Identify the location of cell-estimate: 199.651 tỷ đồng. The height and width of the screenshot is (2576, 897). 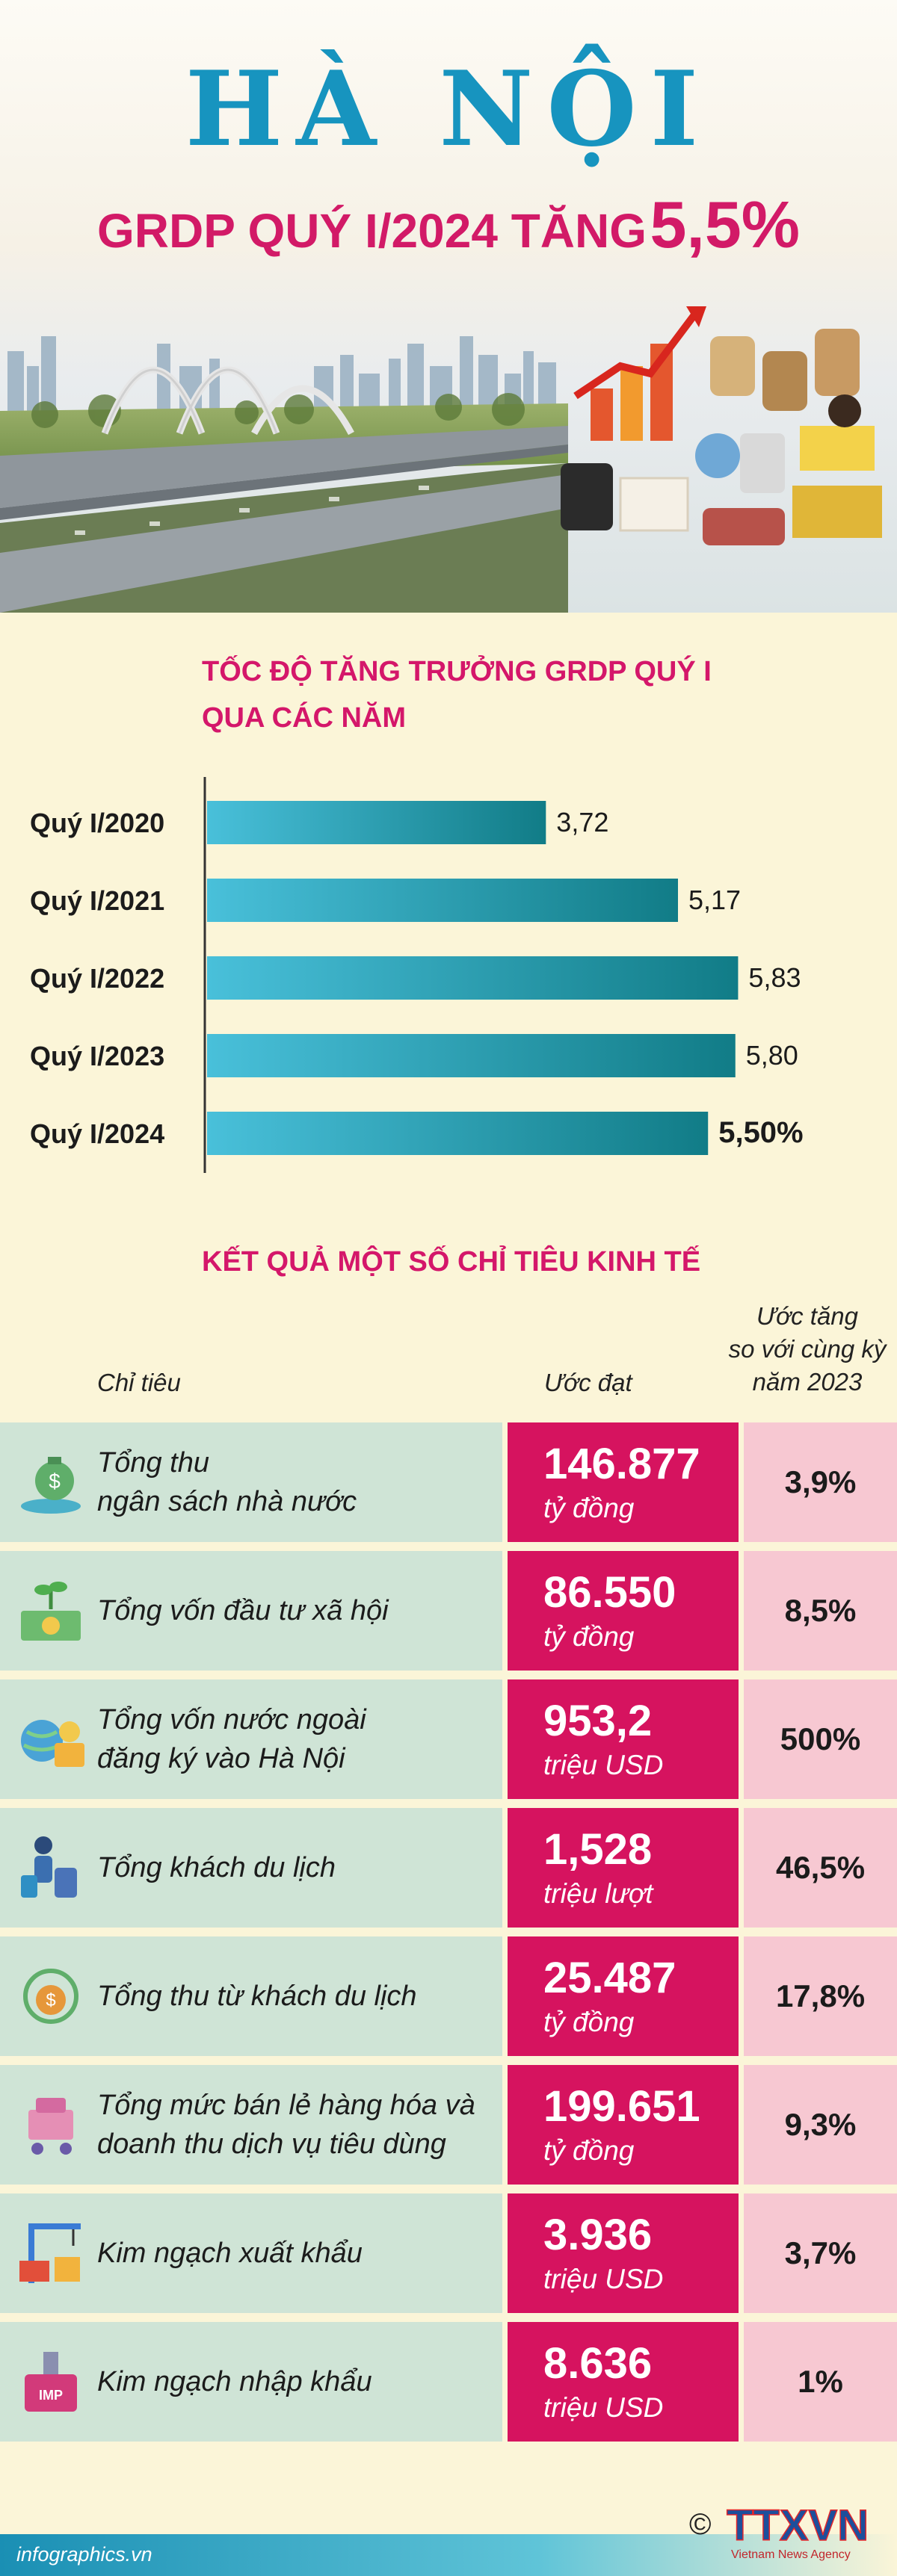
(623, 2125).